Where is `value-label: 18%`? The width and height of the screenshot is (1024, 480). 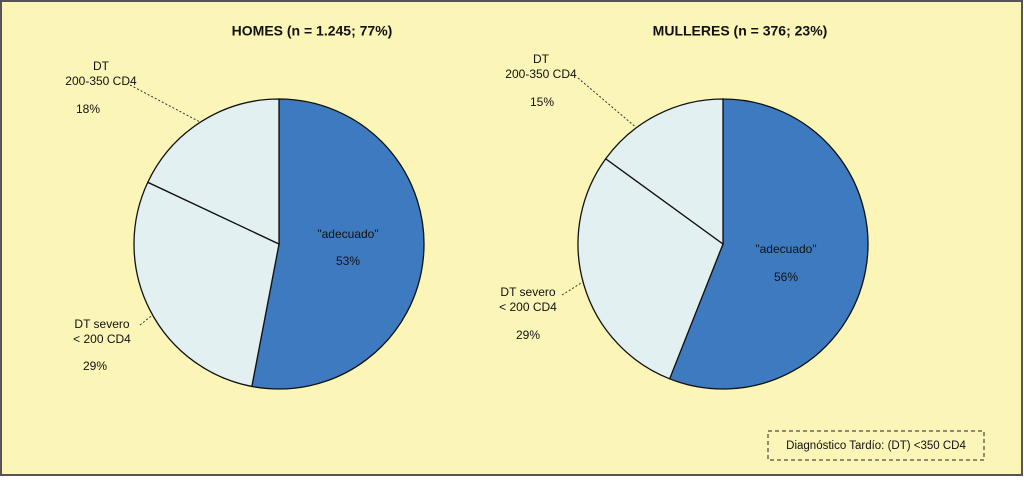
value-label: 18% is located at coordinates (88, 109).